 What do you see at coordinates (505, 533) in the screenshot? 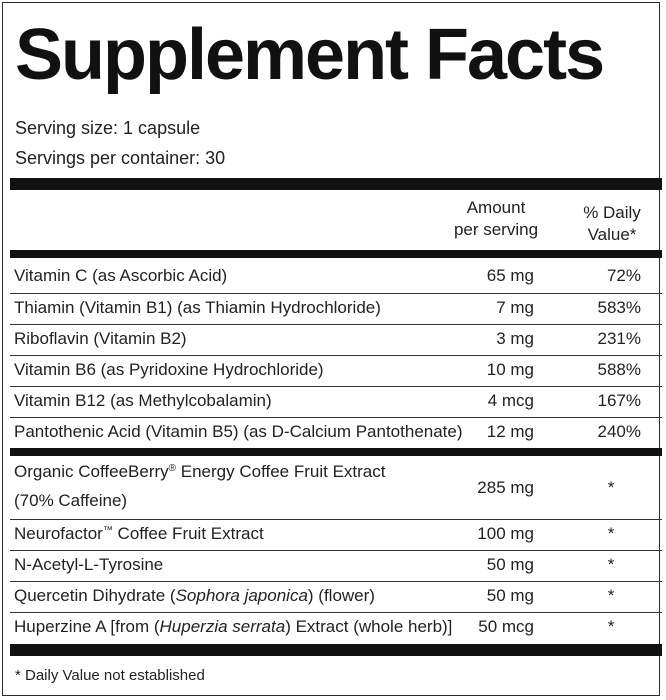
I see `ingredient-amount: 100 mg` at bounding box center [505, 533].